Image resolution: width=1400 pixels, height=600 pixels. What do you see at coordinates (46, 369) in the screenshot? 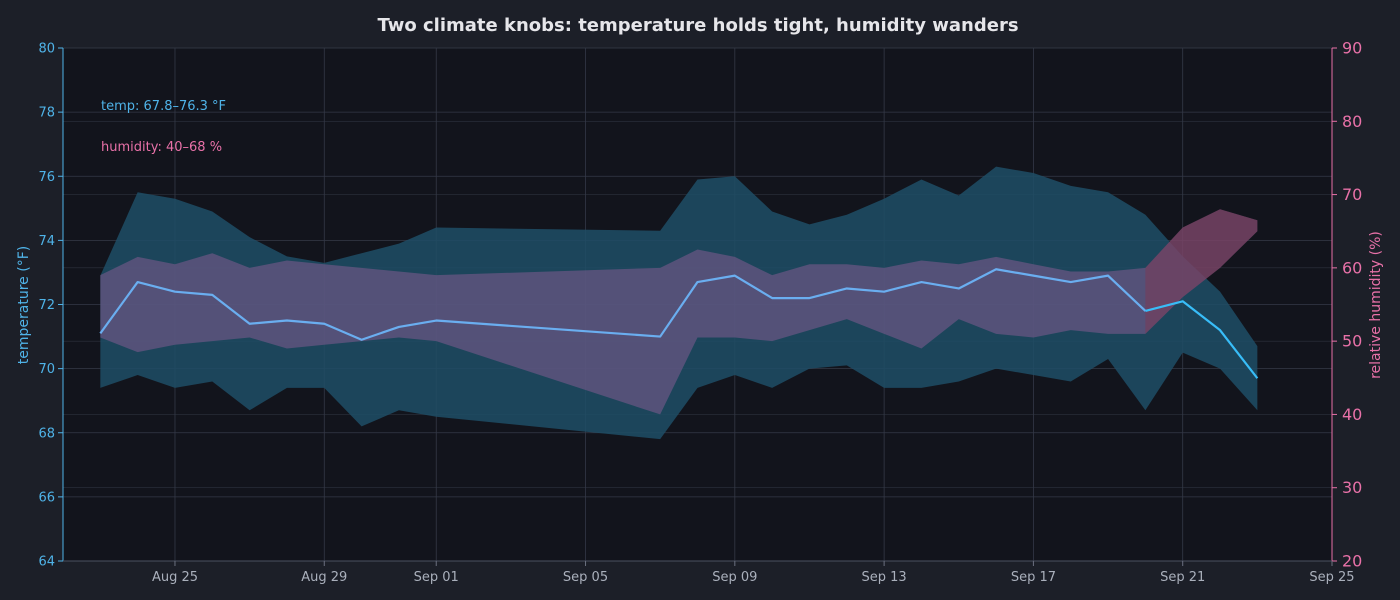
I see `y-left-tick-label: 70` at bounding box center [46, 369].